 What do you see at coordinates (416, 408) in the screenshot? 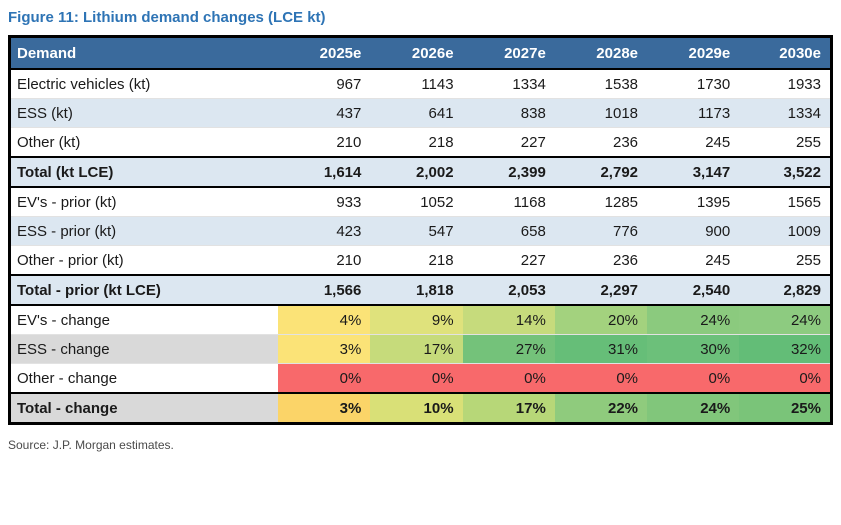
I see `change-cell: 10%` at bounding box center [416, 408].